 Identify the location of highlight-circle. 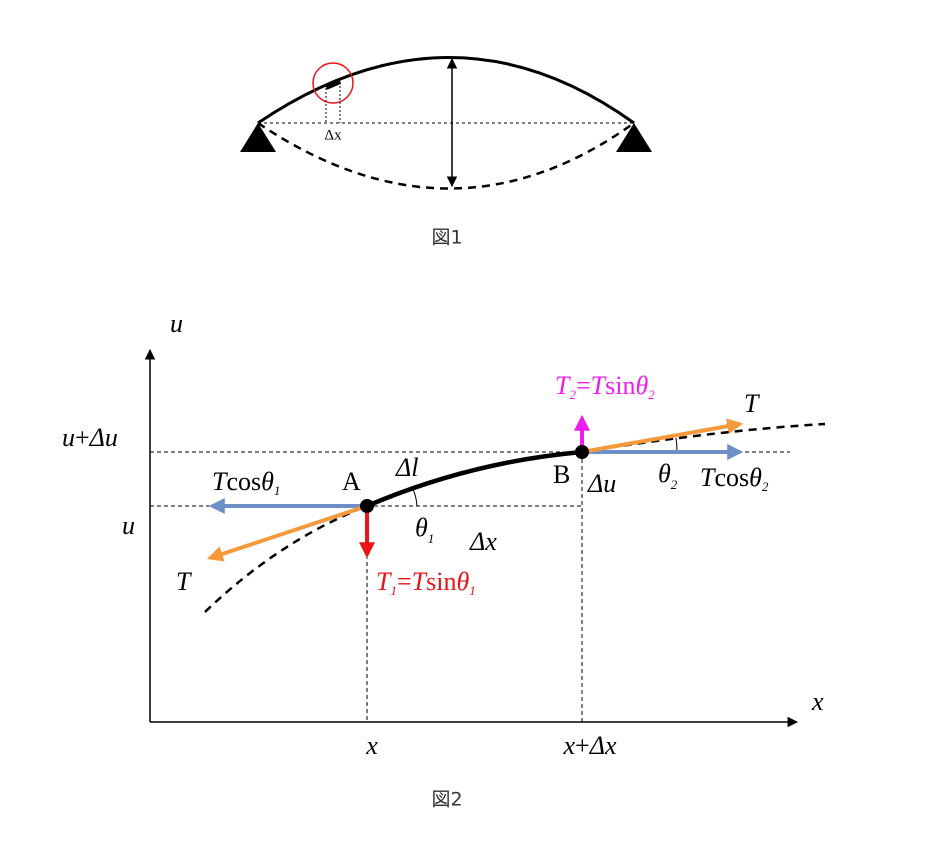
(333, 83).